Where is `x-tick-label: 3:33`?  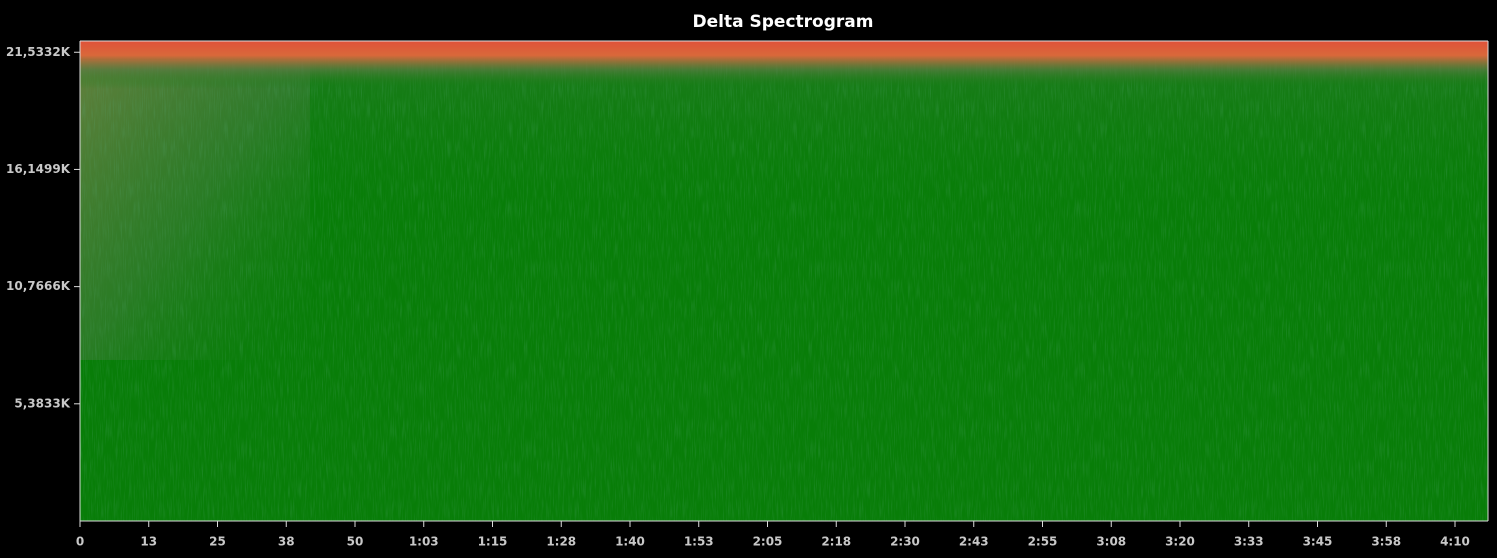 x-tick-label: 3:33 is located at coordinates (1249, 542).